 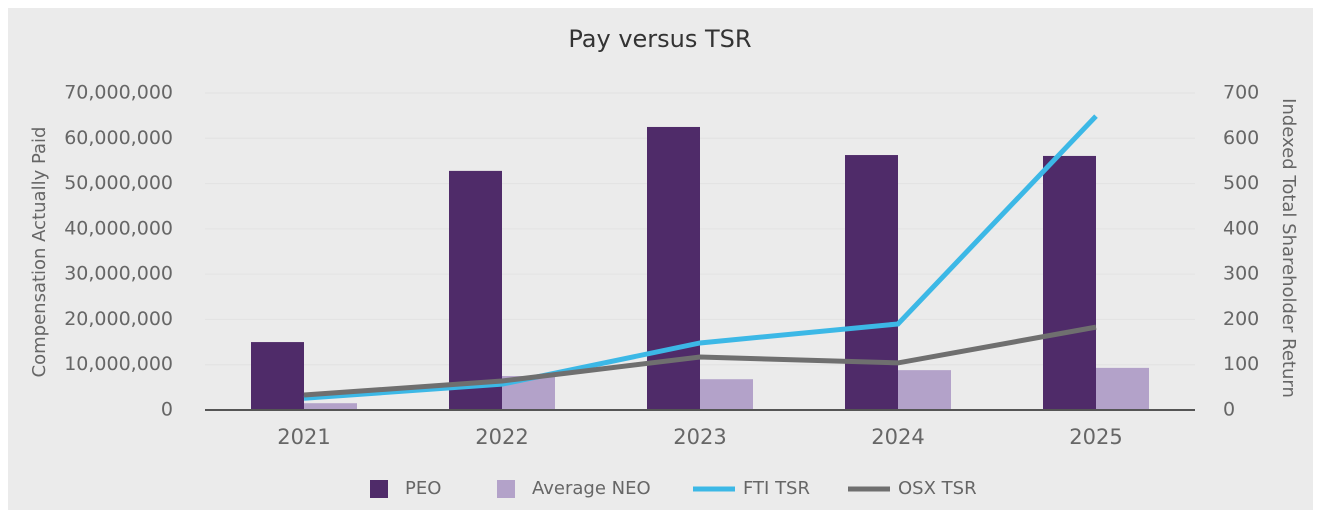 I want to click on y-tick-label: 50,000,000, so click(x=118, y=183).